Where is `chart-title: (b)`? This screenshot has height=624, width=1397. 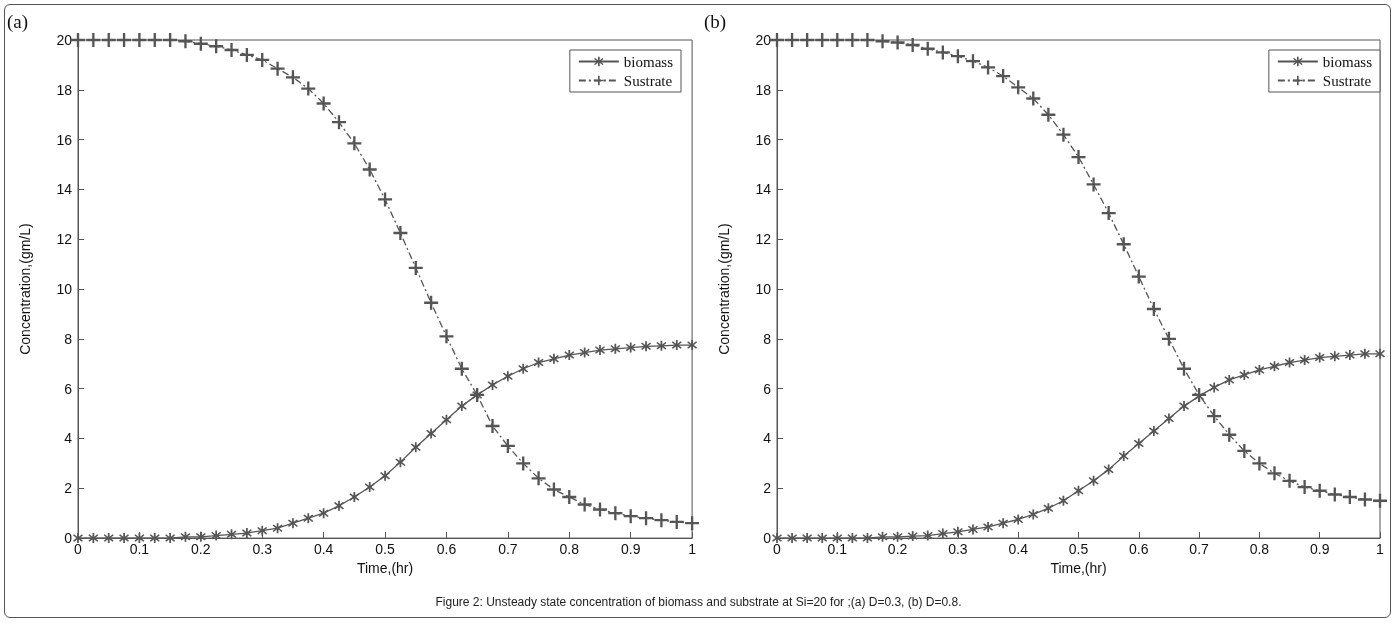
chart-title: (b) is located at coordinates (714, 22).